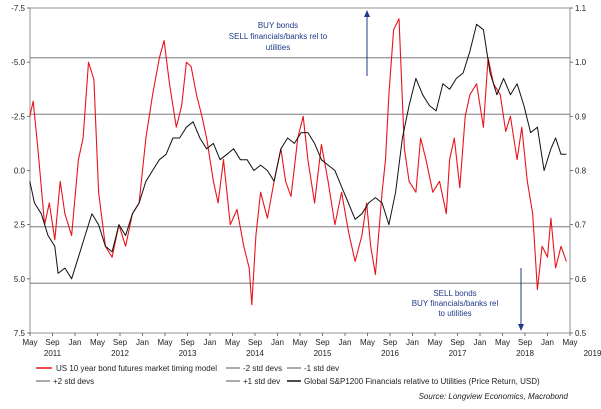 The width and height of the screenshot is (601, 409). Describe the element at coordinates (278, 47) in the screenshot. I see `buy-annotation-line-3: utilities` at that location.